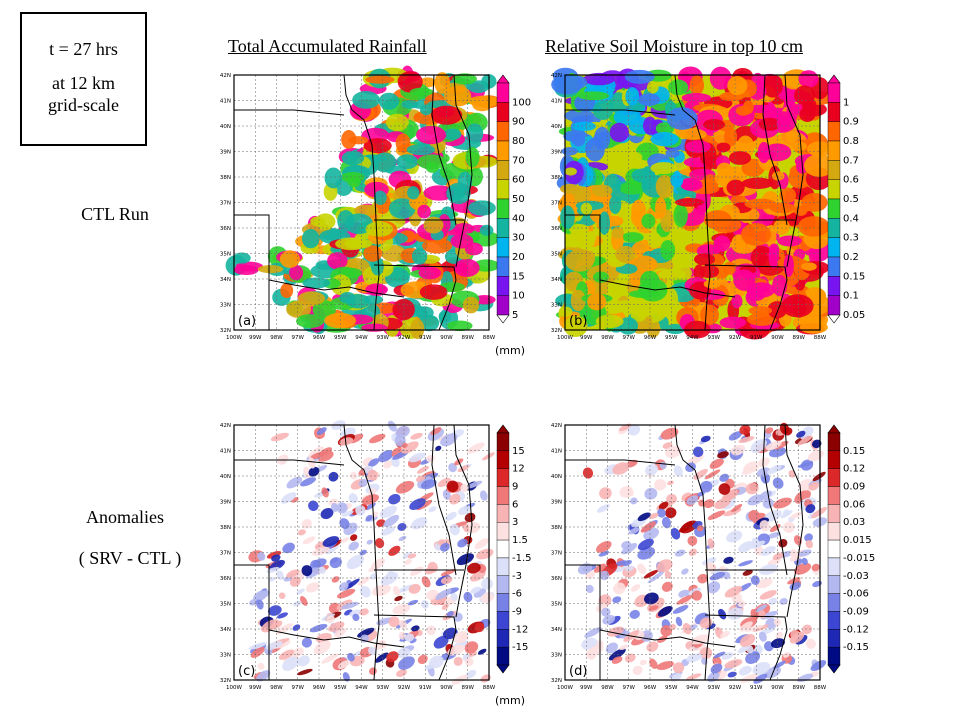 The height and width of the screenshot is (720, 960). What do you see at coordinates (856, 647) in the screenshot?
I see `colorbar-label: -0.15` at bounding box center [856, 647].